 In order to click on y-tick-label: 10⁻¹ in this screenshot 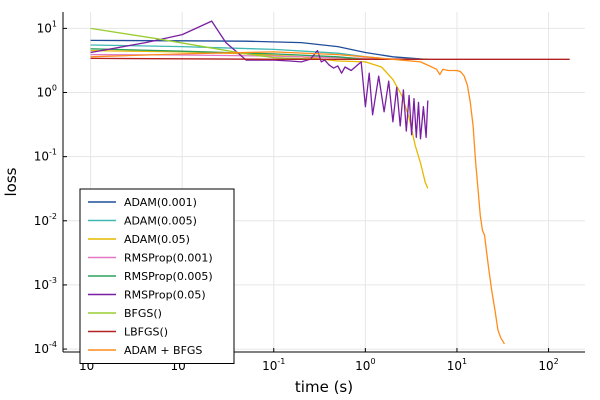, I will do `click(45, 156)`.